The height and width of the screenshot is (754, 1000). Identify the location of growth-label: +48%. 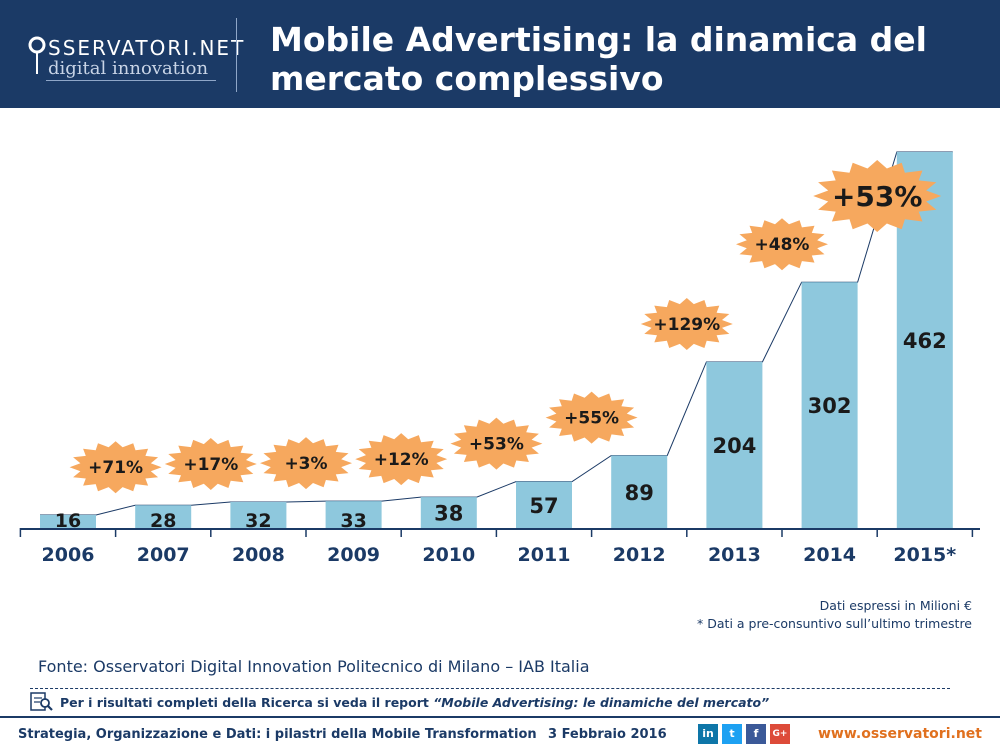
(782, 245).